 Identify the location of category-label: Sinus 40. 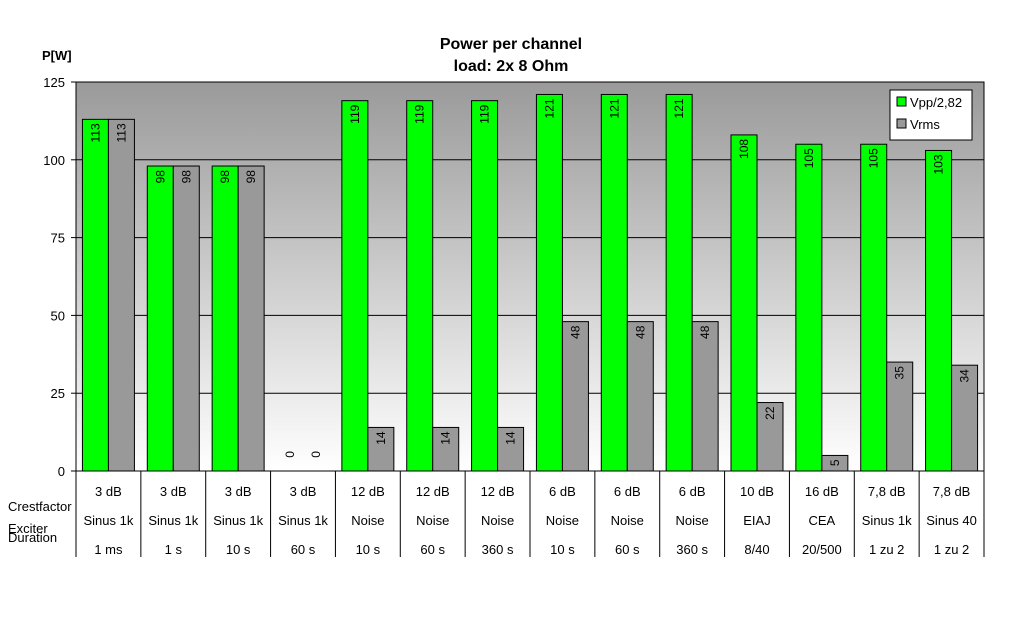
(951, 520).